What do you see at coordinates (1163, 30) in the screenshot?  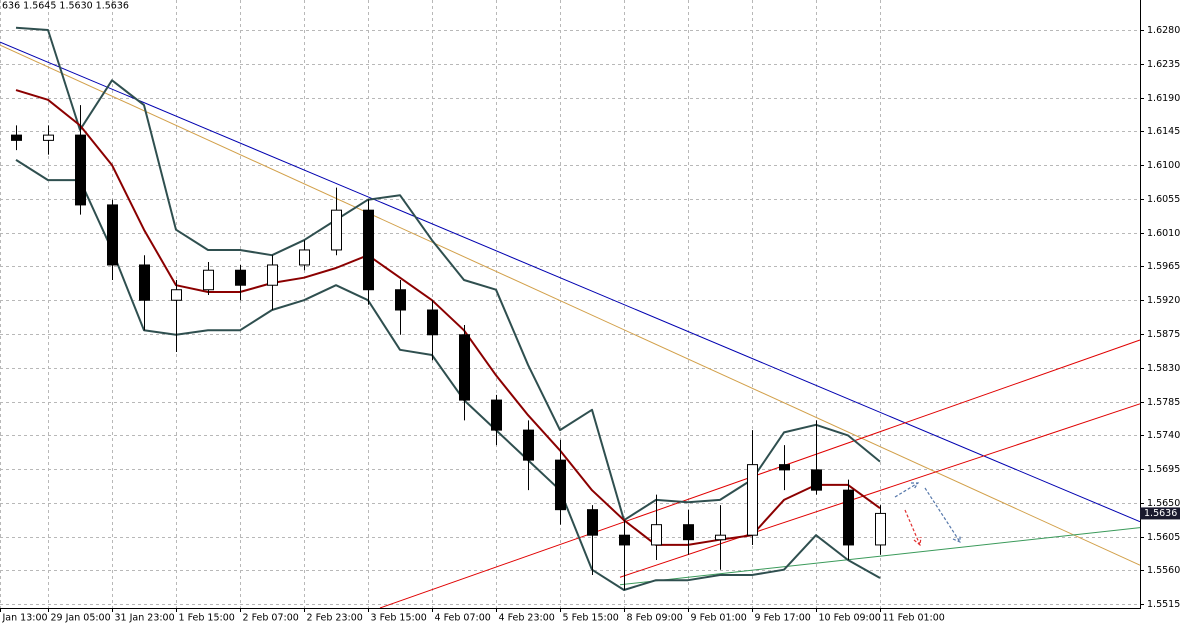 I see `y-tick-label: 1.6280` at bounding box center [1163, 30].